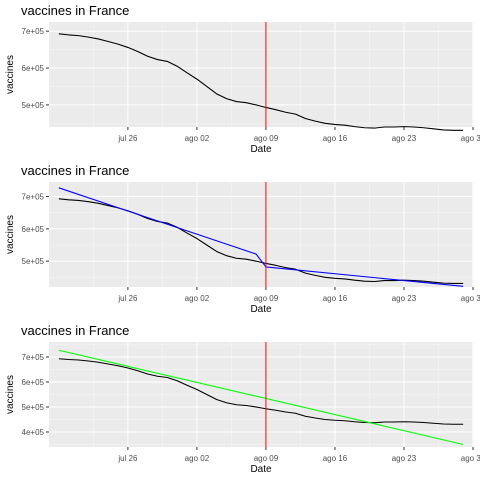 This screenshot has height=480, width=480. What do you see at coordinates (261, 391) in the screenshot?
I see `series-line` at bounding box center [261, 391].